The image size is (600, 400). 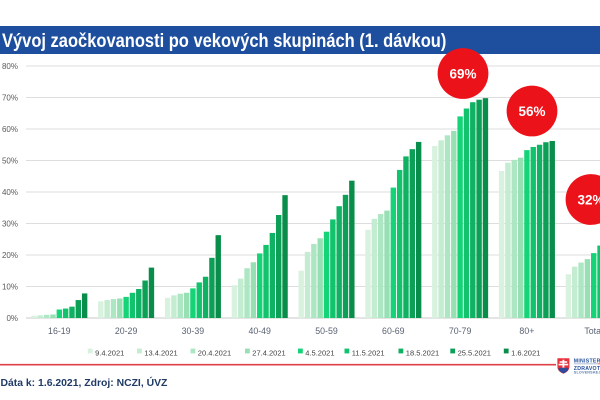 I want to click on svg-text: 27.4.2021, so click(x=268, y=353).